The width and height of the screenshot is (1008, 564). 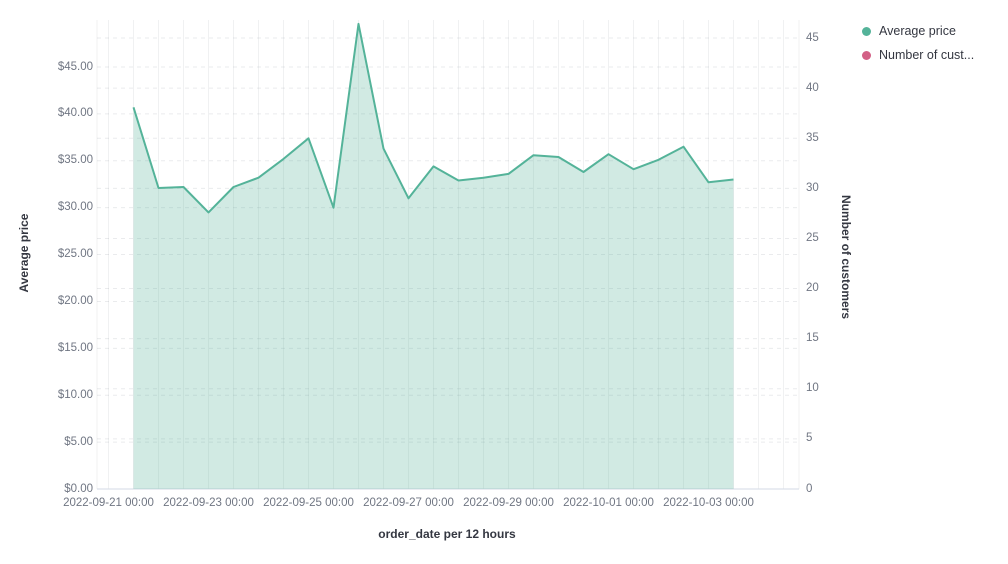 What do you see at coordinates (75, 207) in the screenshot?
I see `left-axis-tick-label: $30.00` at bounding box center [75, 207].